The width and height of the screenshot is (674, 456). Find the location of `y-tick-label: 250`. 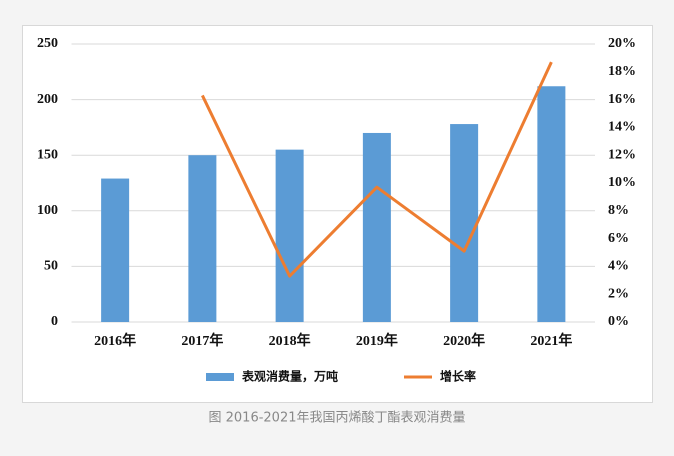

y-tick-label: 250 is located at coordinates (47, 43).